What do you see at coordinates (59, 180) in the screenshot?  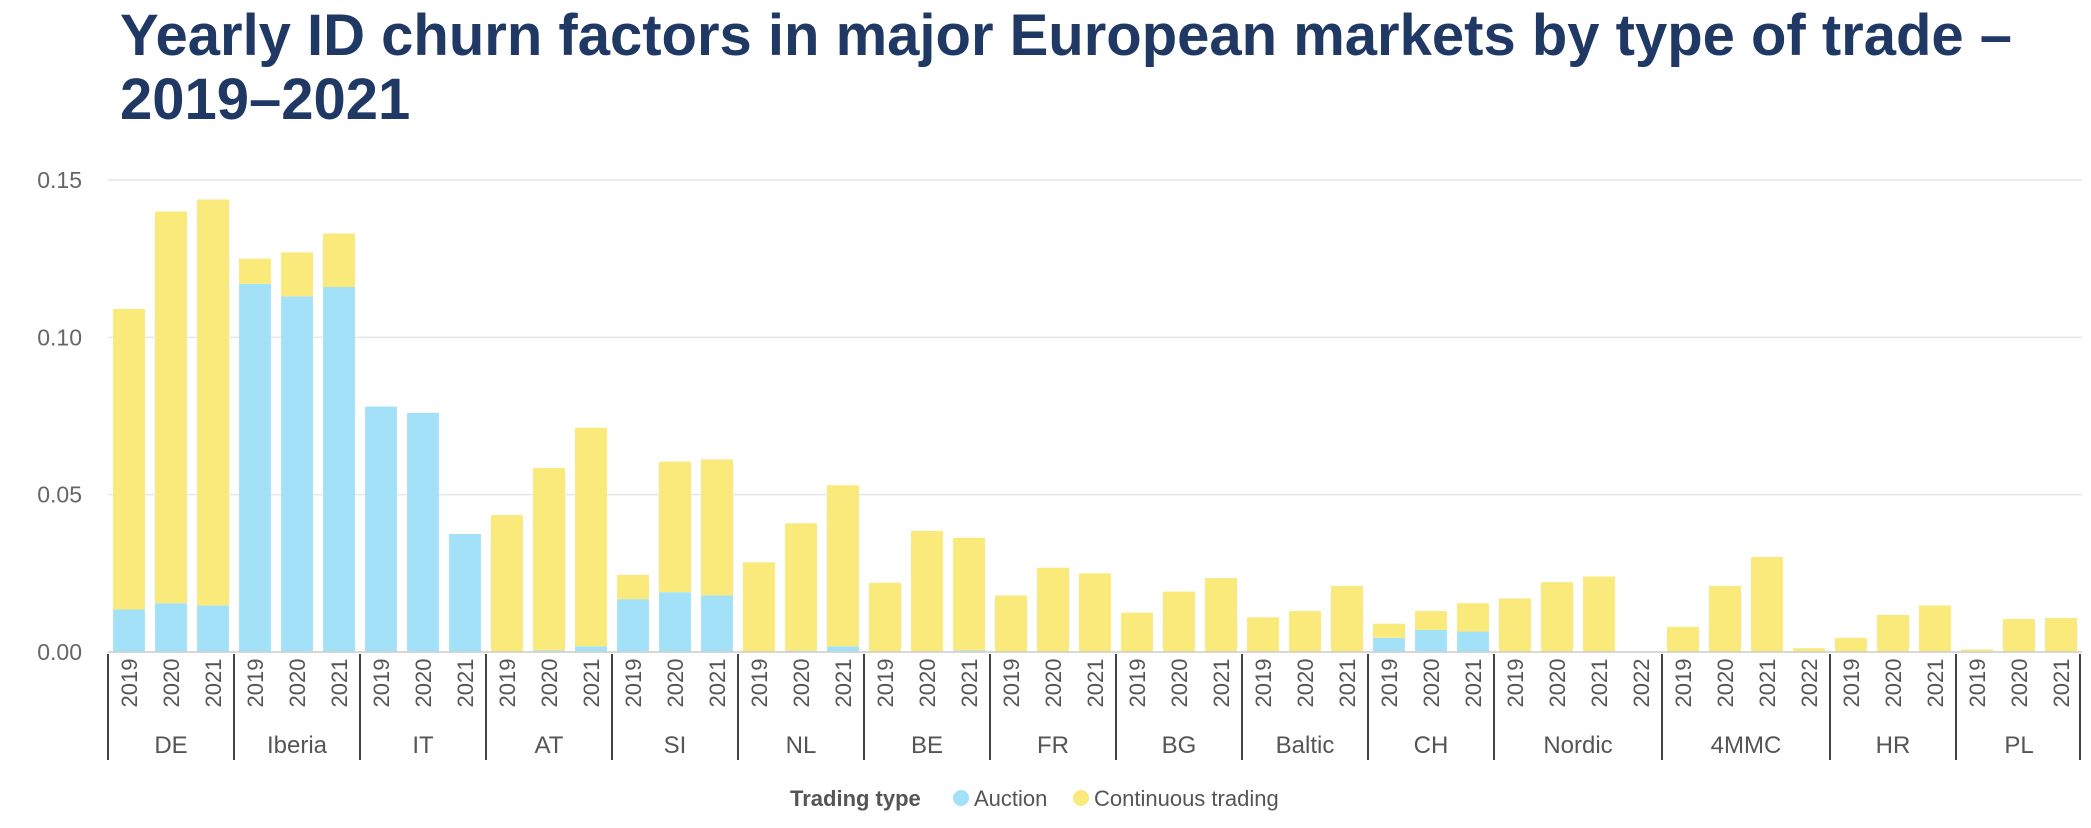 I see `y-tick-label: 0.15` at bounding box center [59, 180].